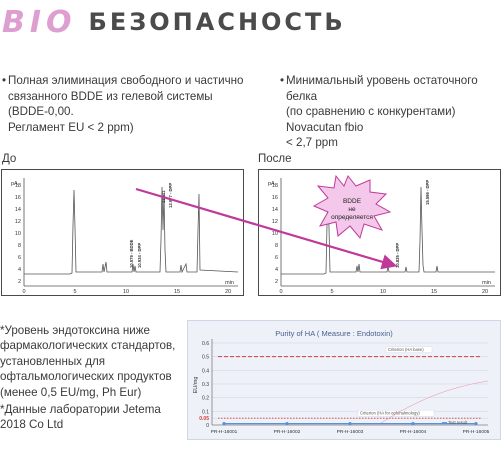 The height and width of the screenshot is (473, 503). I want to click on peak-label: 13.977 - DPP, so click(170, 195).